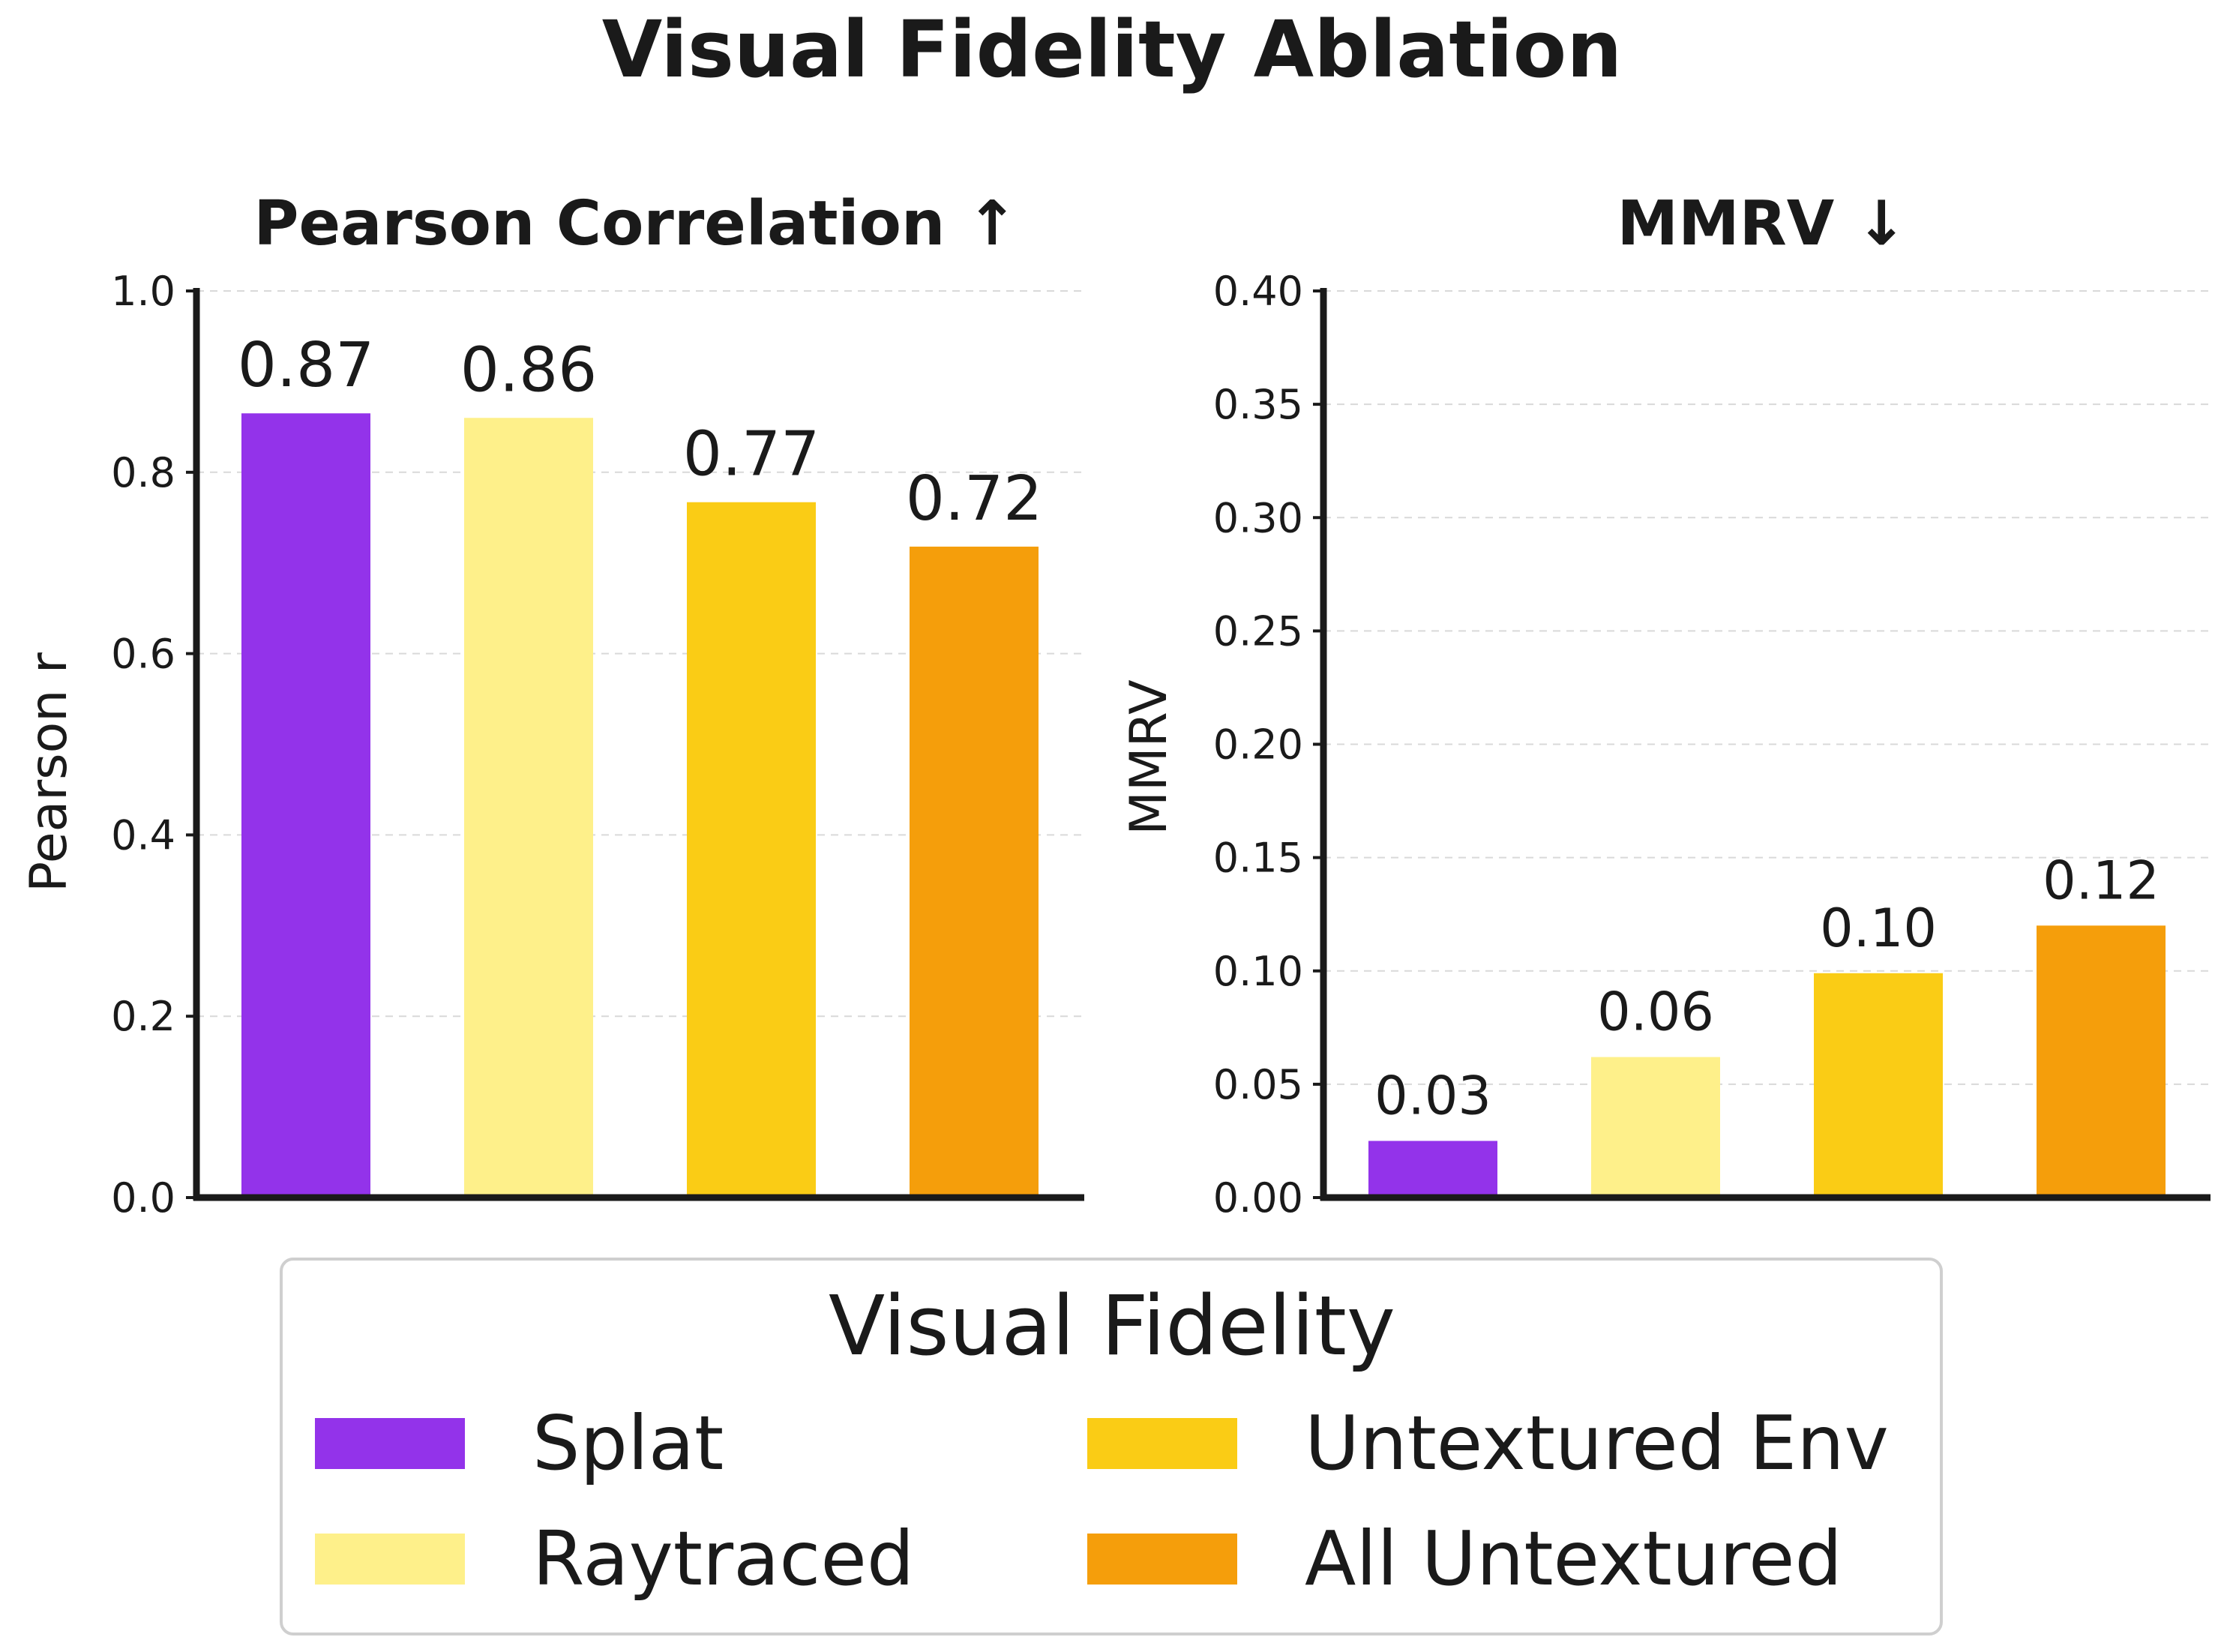 The width and height of the screenshot is (2224, 1652). I want to click on y-axis-label: MMRV, so click(1149, 757).